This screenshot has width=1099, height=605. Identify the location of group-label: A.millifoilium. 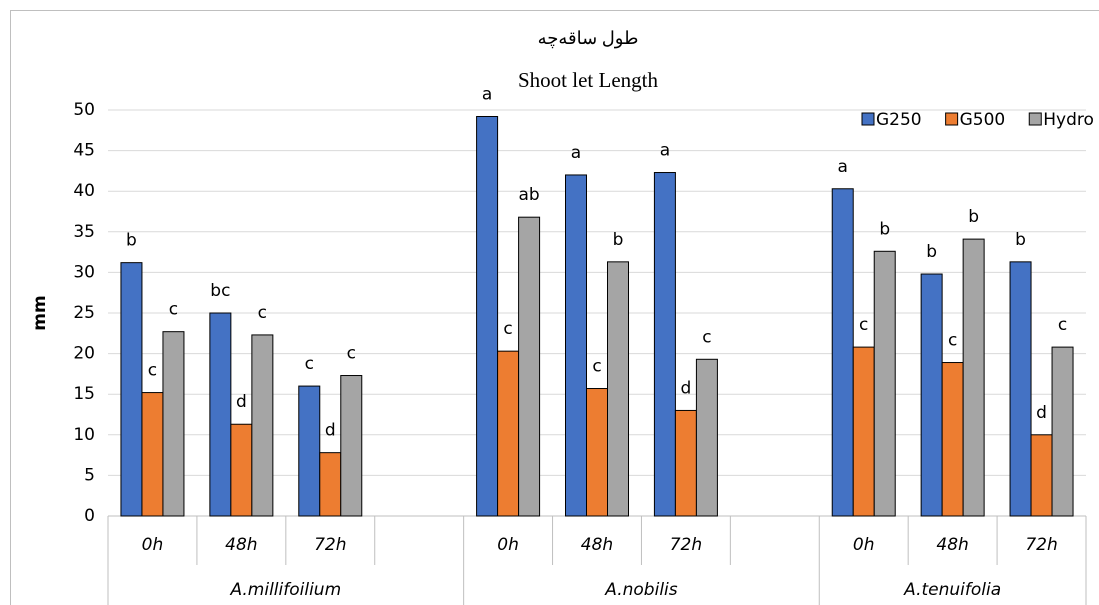
(285, 590).